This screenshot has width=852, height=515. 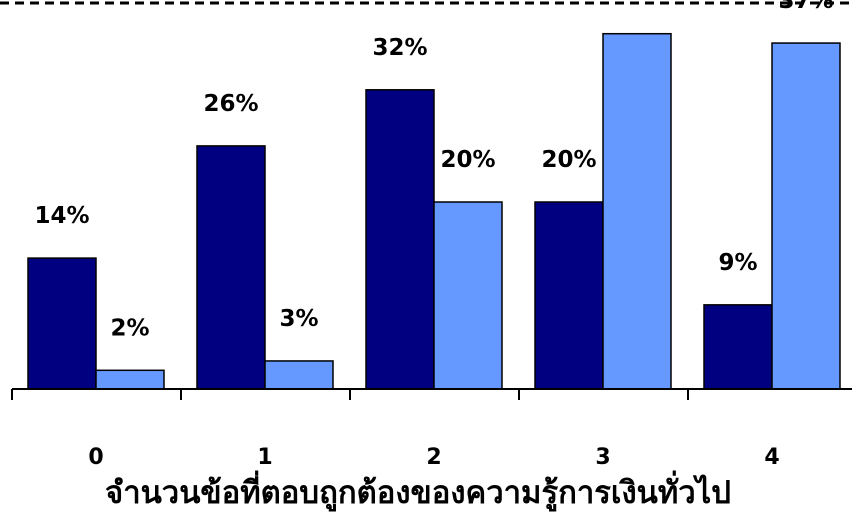 I want to click on value-label-s1-4: 9%, so click(x=737, y=263).